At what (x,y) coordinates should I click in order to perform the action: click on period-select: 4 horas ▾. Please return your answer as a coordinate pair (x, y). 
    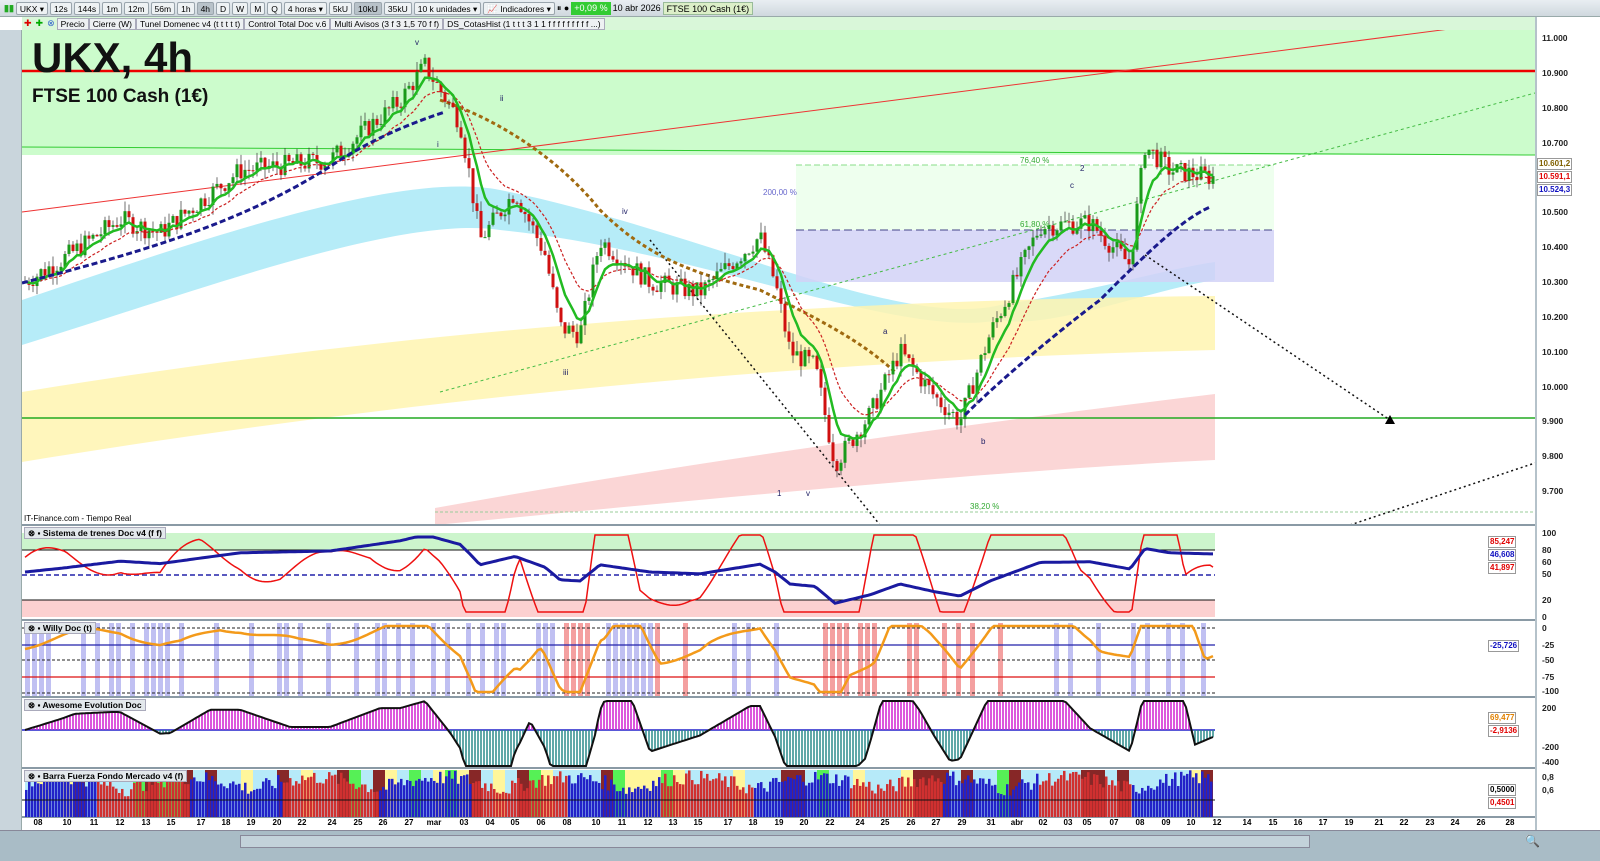
    Looking at the image, I should click on (305, 8).